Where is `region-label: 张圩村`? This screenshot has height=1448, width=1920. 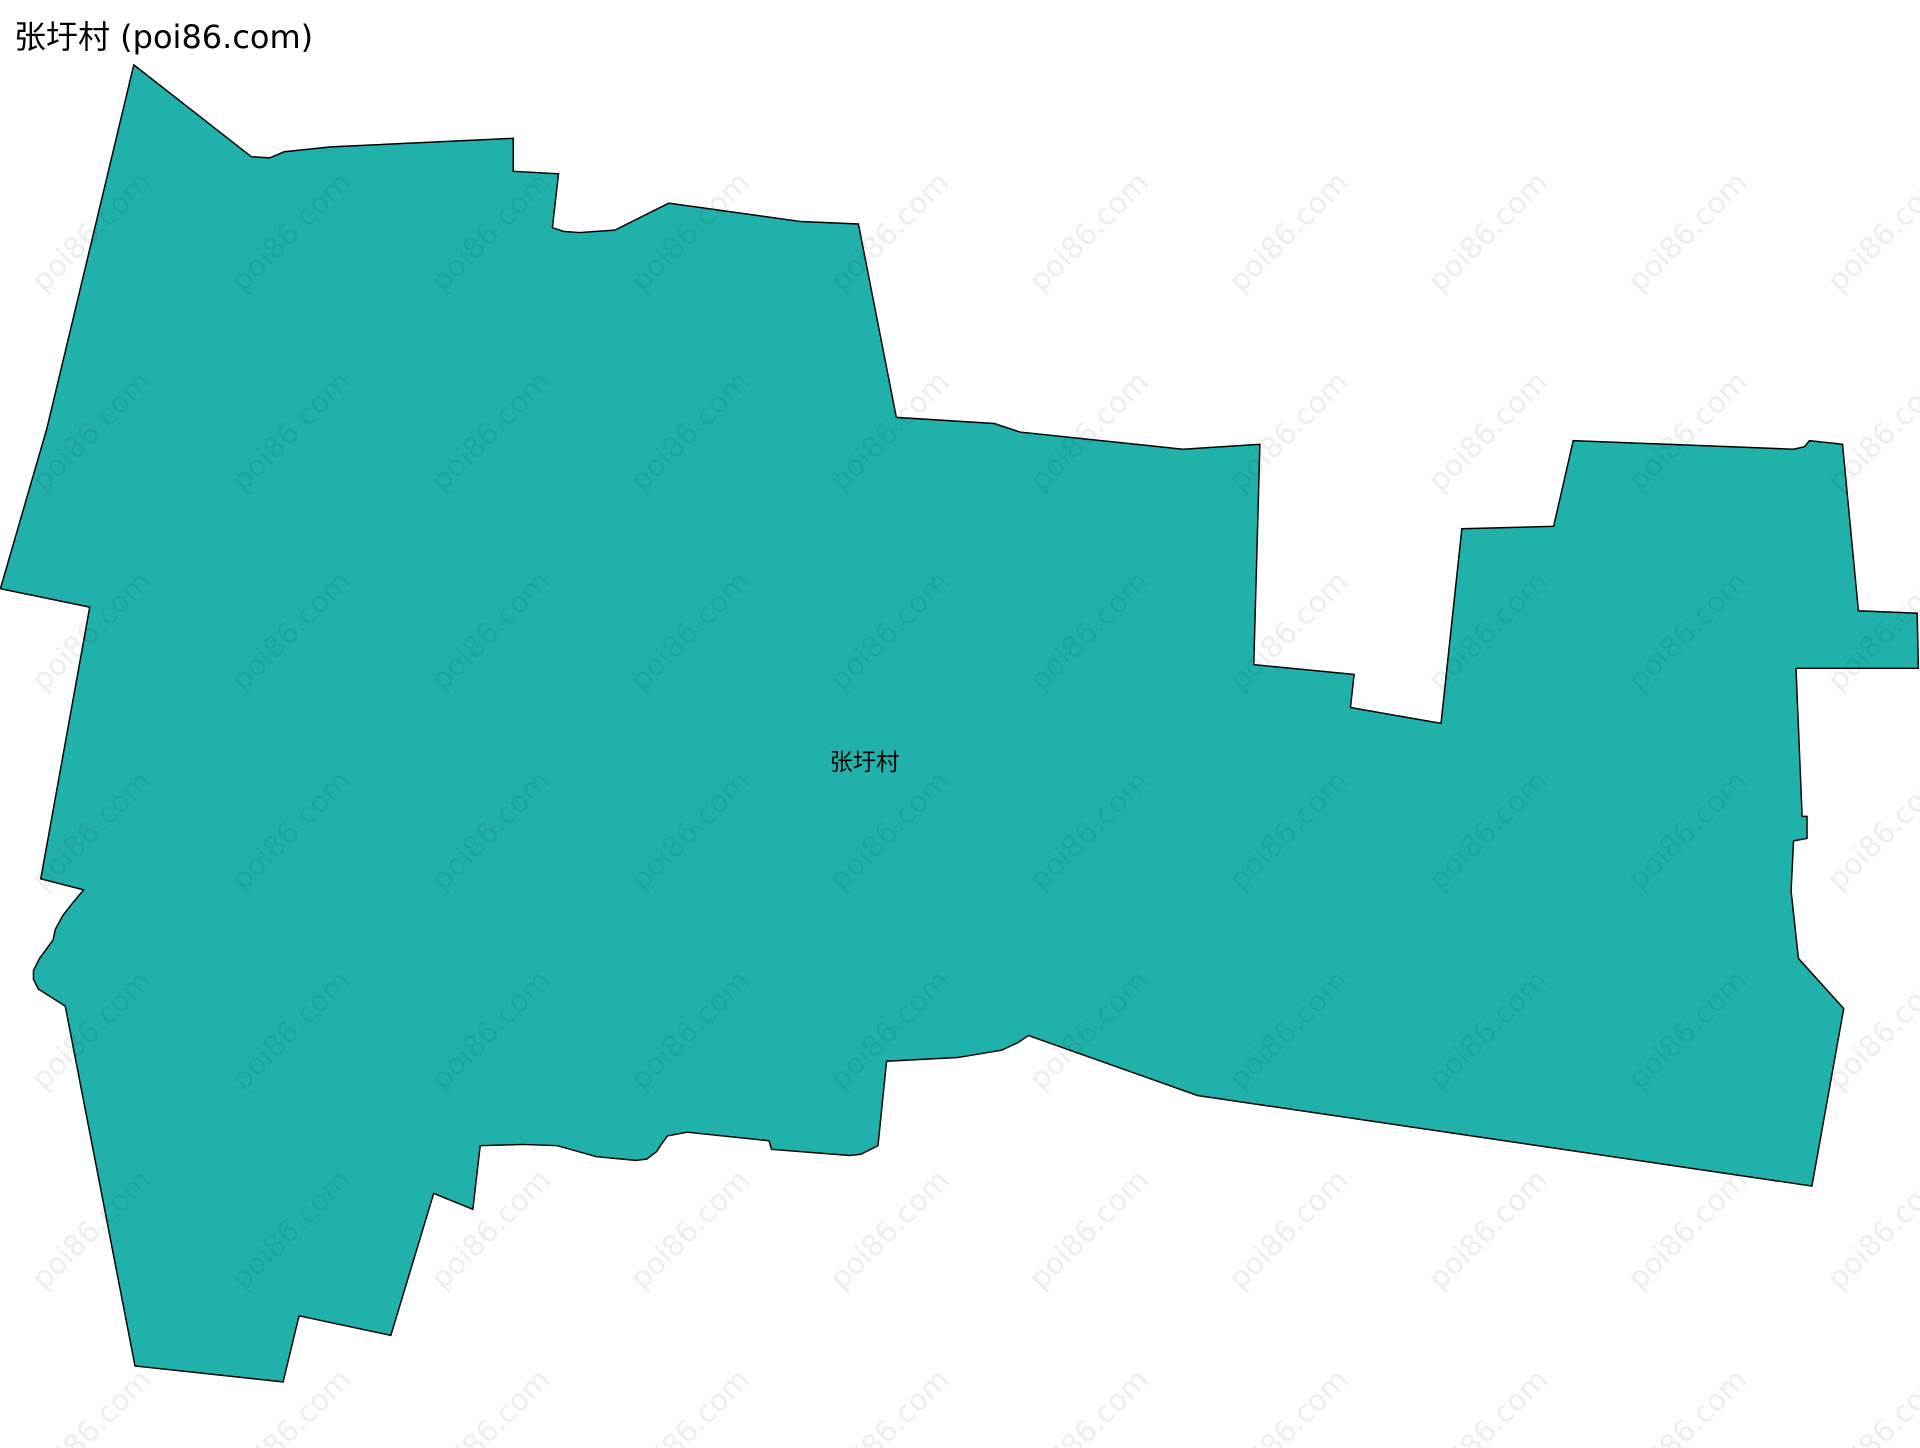 region-label: 张圩村 is located at coordinates (865, 762).